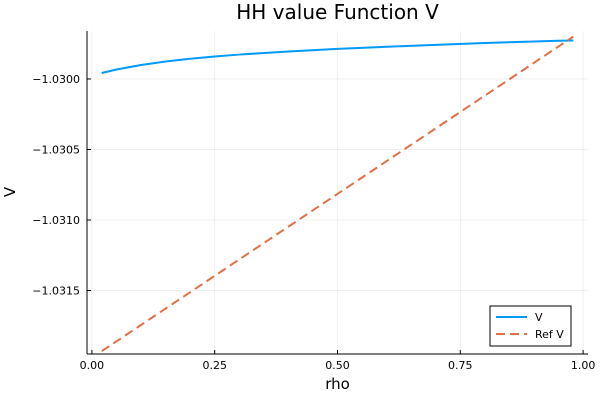  Describe the element at coordinates (460, 365) in the screenshot. I see `x-tick-label: 0.75` at that location.